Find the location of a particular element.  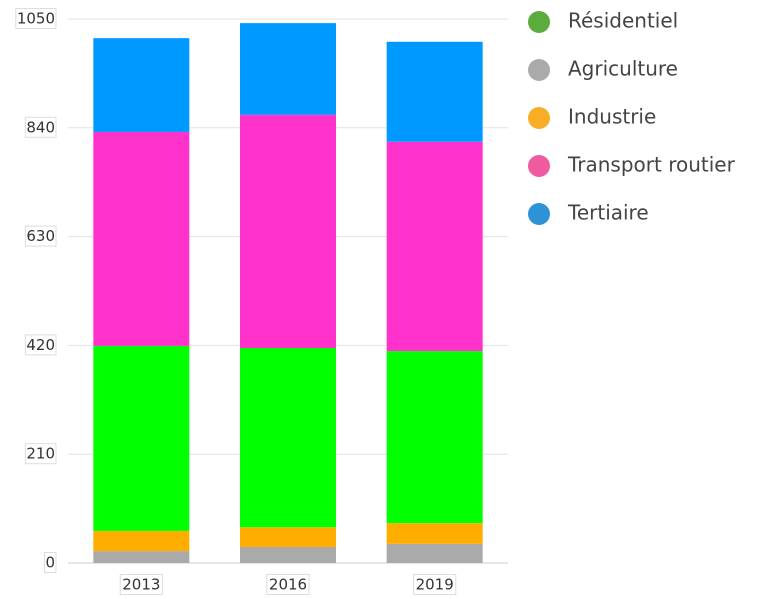

legend-label: Industrie is located at coordinates (612, 117).